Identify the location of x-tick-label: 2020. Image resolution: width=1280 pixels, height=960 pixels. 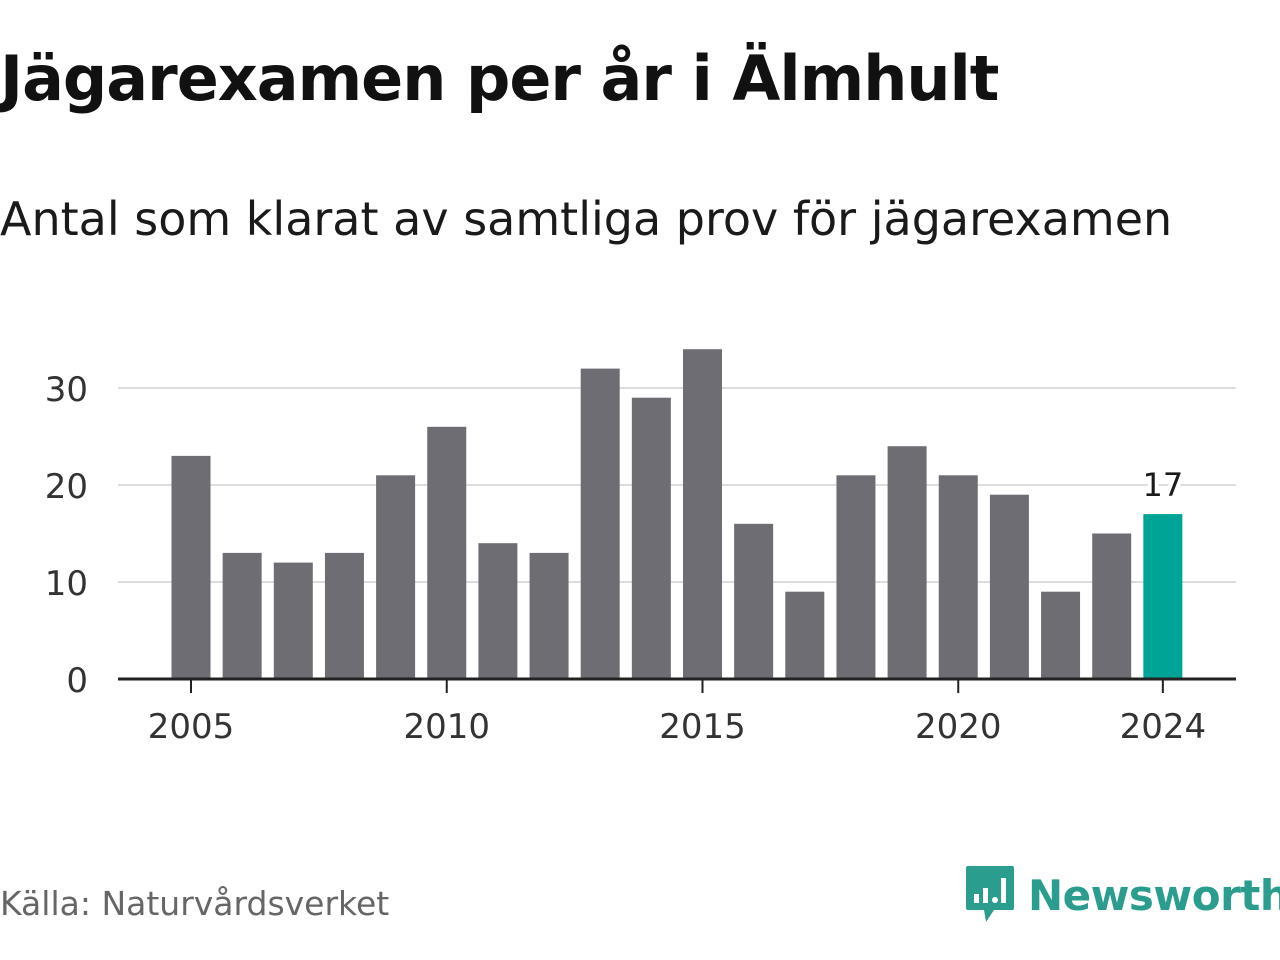
(958, 727).